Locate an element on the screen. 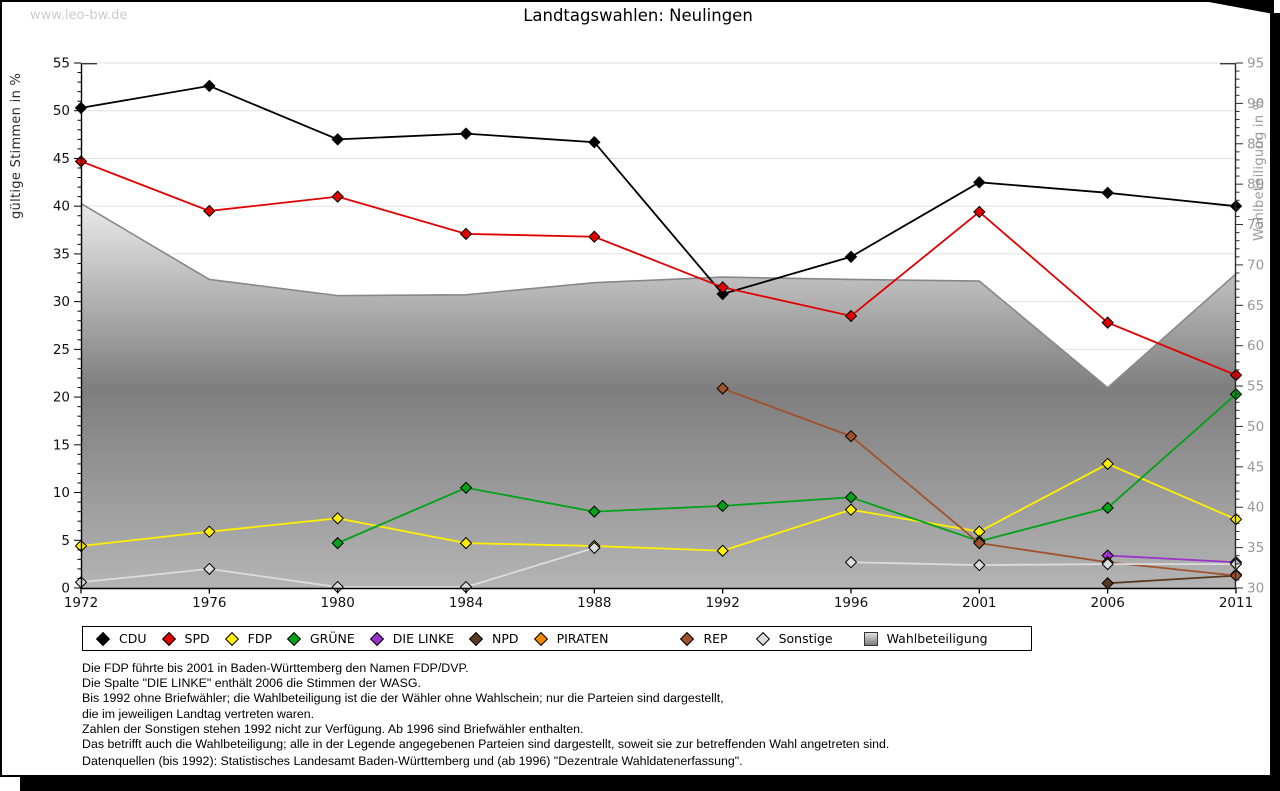 Image resolution: width=1280 pixels, height=791 pixels. legend-label: DIE LINKE is located at coordinates (423, 638).